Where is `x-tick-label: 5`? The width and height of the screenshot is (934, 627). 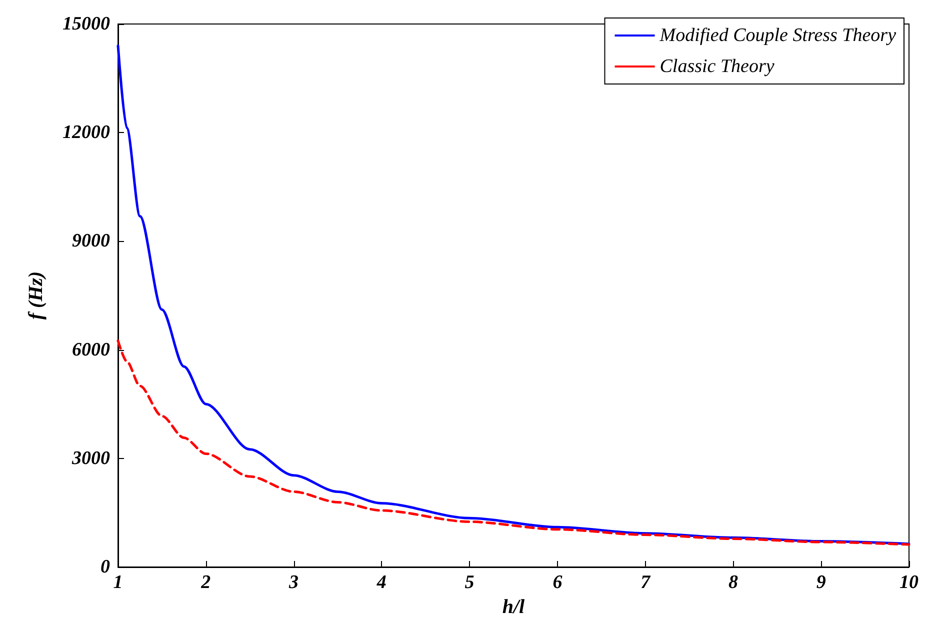
x-tick-label: 5 is located at coordinates (469, 582).